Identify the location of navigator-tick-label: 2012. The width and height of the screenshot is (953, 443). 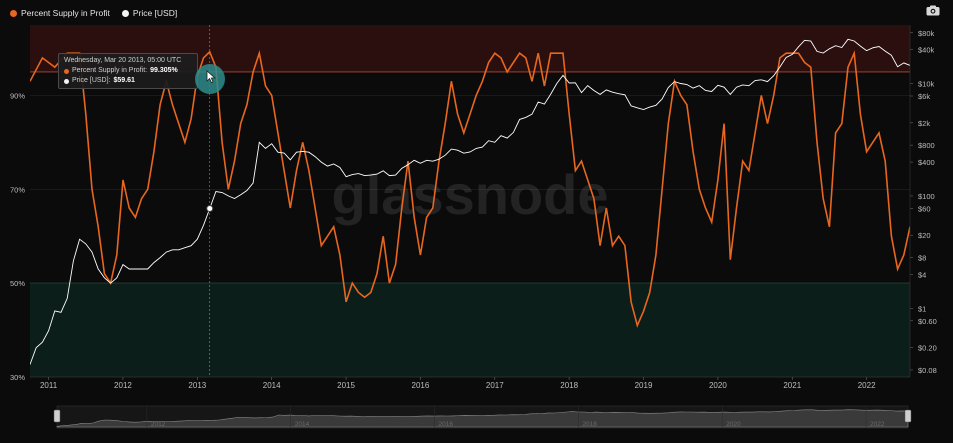
(158, 424).